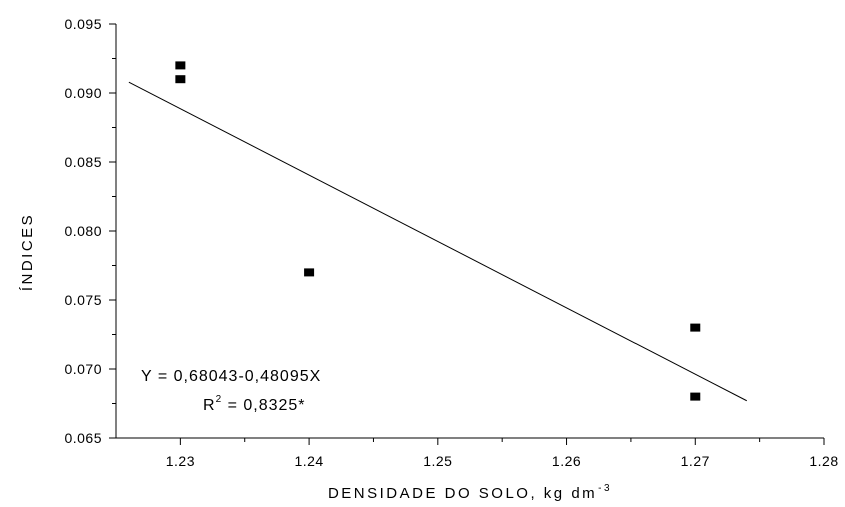 This screenshot has width=845, height=507. What do you see at coordinates (823, 461) in the screenshot?
I see `x-tick-label: 1.28` at bounding box center [823, 461].